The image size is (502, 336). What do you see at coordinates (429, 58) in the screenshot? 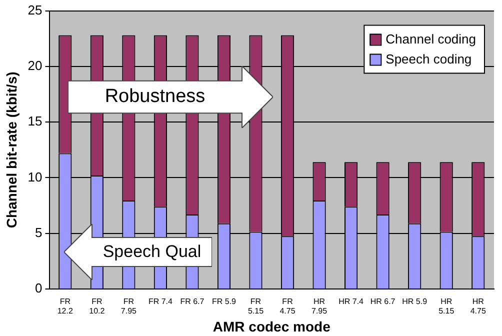
I see `legend-label: Speech coding` at bounding box center [429, 58].